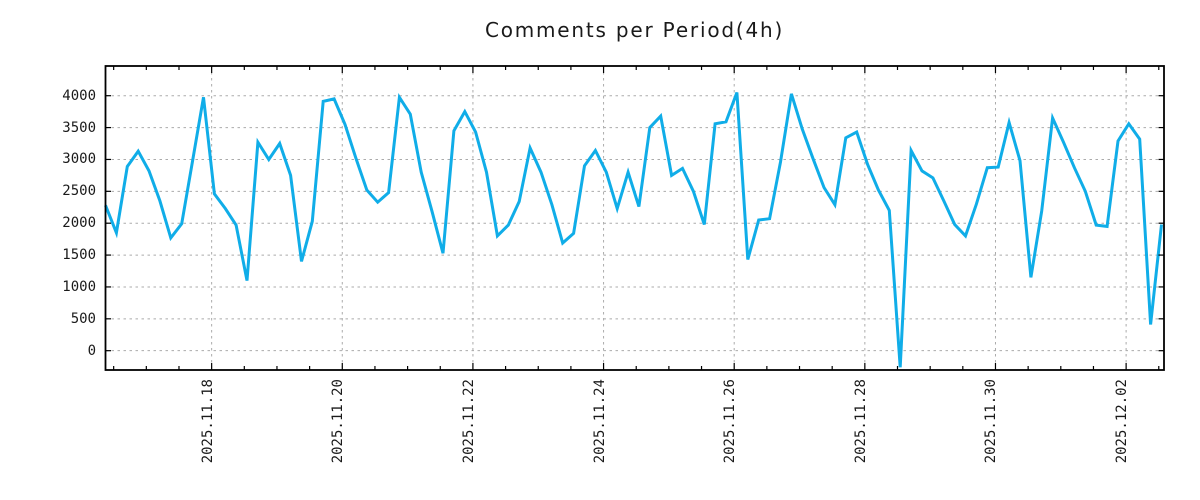 This screenshot has width=1200, height=500. I want to click on y-tick-label: 2500, so click(79, 191).